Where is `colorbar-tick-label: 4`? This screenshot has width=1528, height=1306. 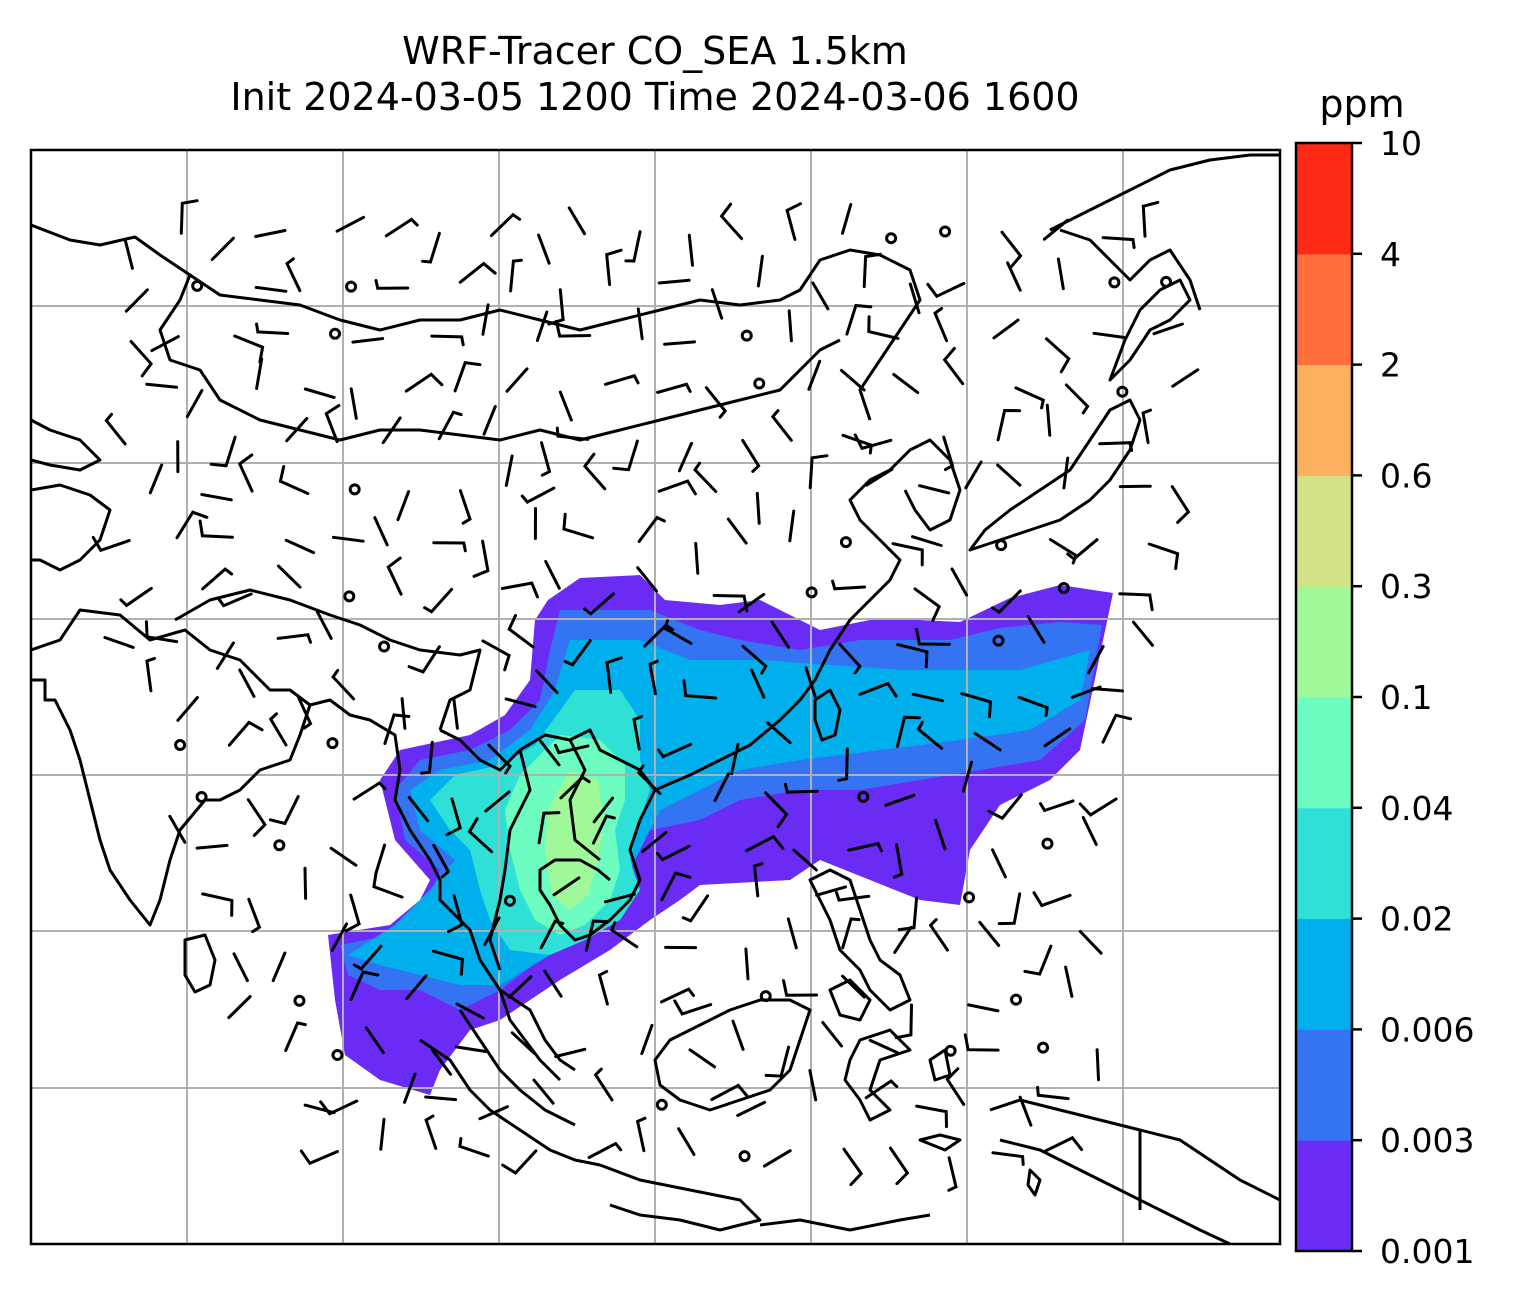
colorbar-tick-label: 4 is located at coordinates (1390, 254).